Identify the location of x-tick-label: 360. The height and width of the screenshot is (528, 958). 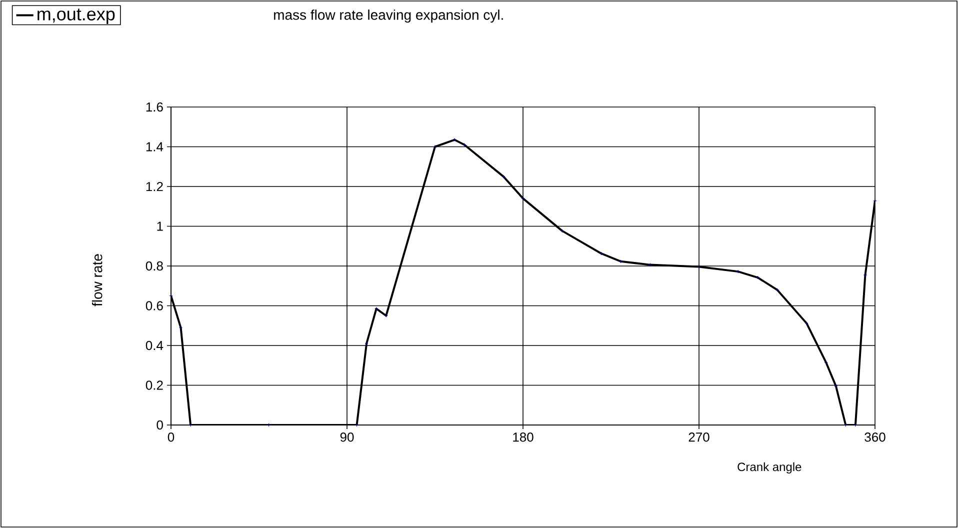
(875, 437).